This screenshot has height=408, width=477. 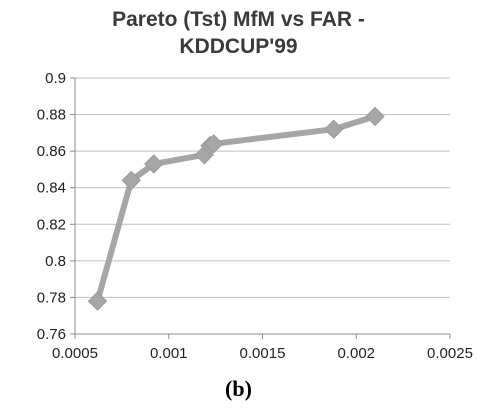 What do you see at coordinates (263, 353) in the screenshot?
I see `x-tick-label: 0.0015` at bounding box center [263, 353].